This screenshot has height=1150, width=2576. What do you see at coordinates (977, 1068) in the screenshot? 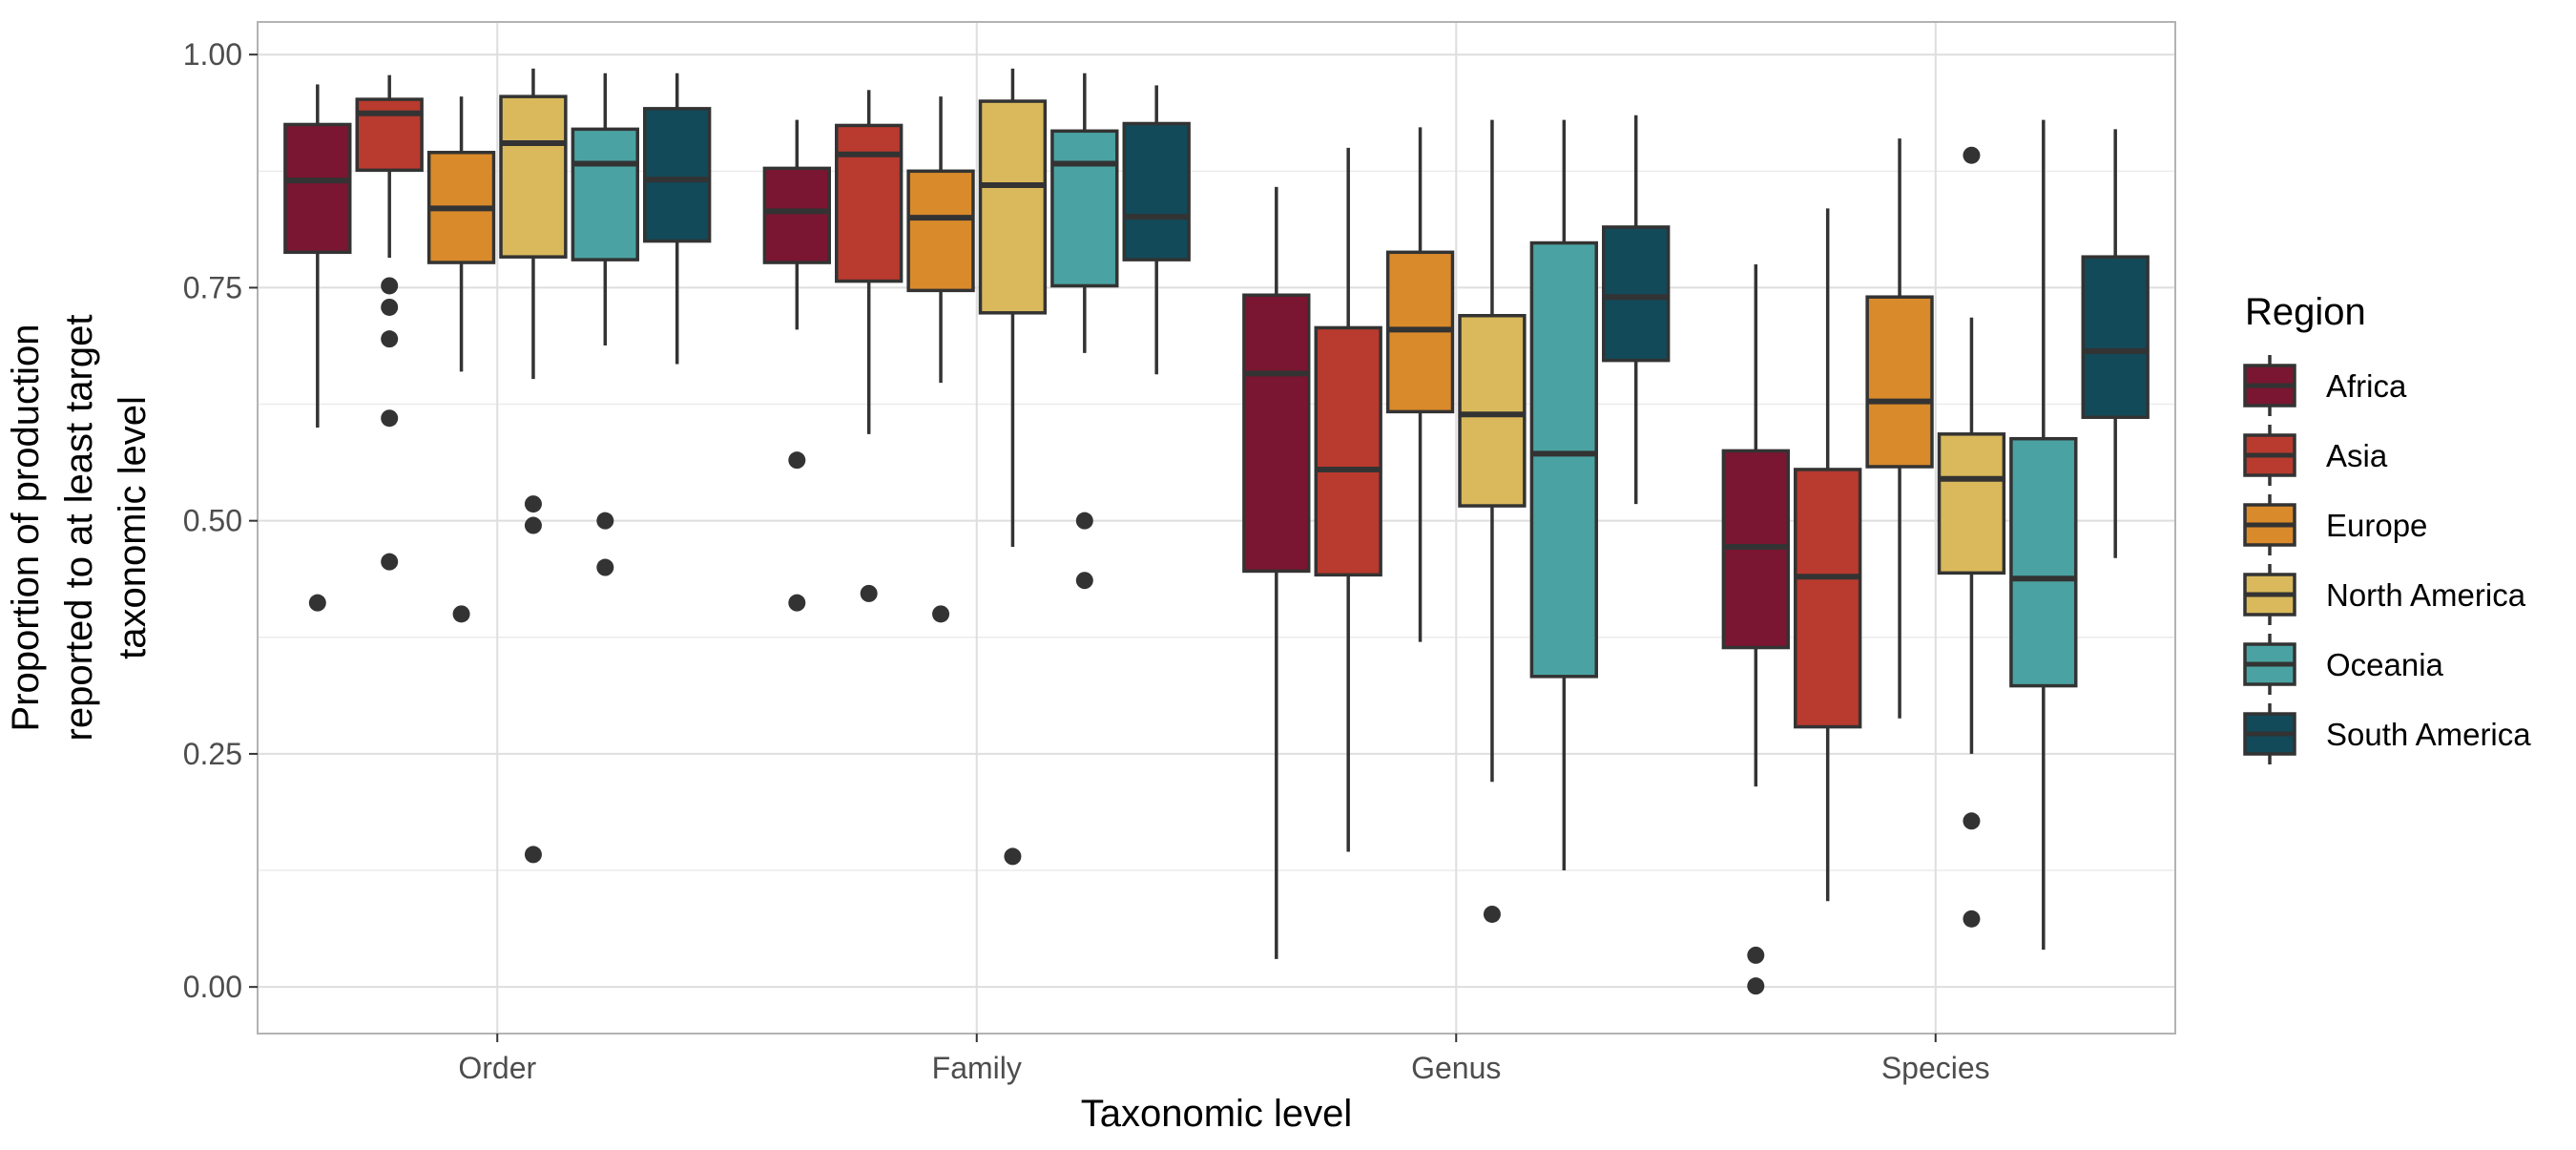
I see `x-tick-label: Family` at bounding box center [977, 1068].